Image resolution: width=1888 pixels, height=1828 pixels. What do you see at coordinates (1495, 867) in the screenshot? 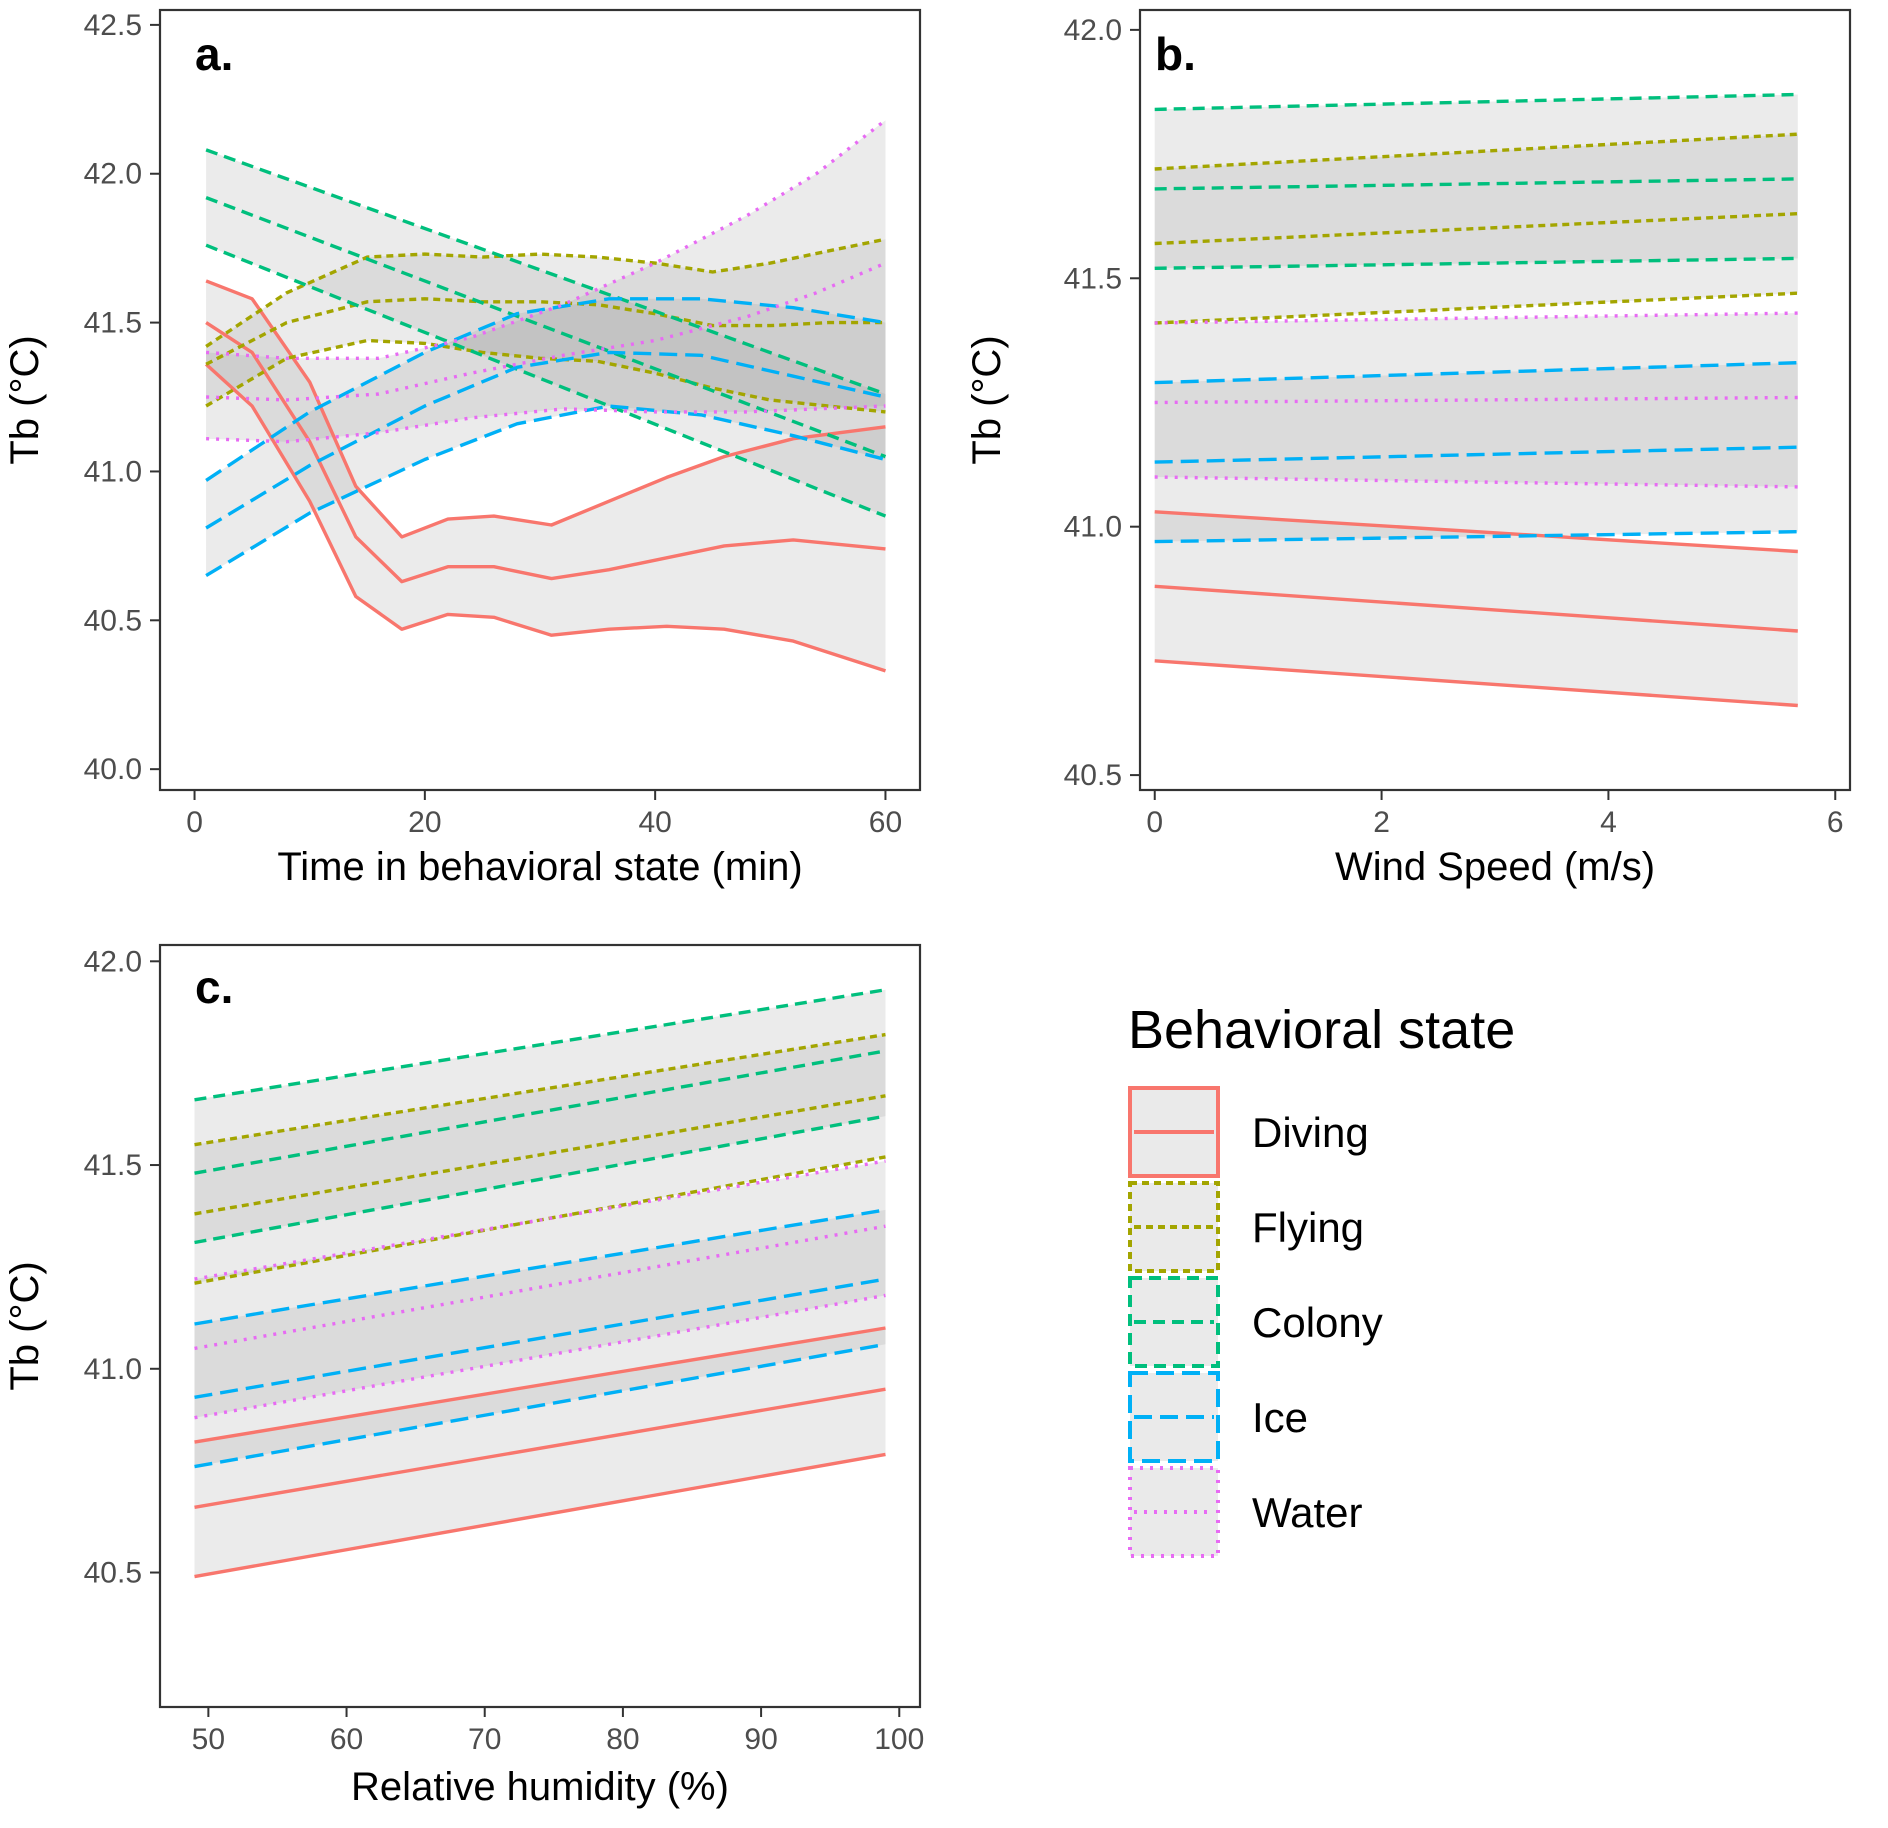
I see `x-axis-title: Wind Speed (m/s)` at bounding box center [1495, 867].